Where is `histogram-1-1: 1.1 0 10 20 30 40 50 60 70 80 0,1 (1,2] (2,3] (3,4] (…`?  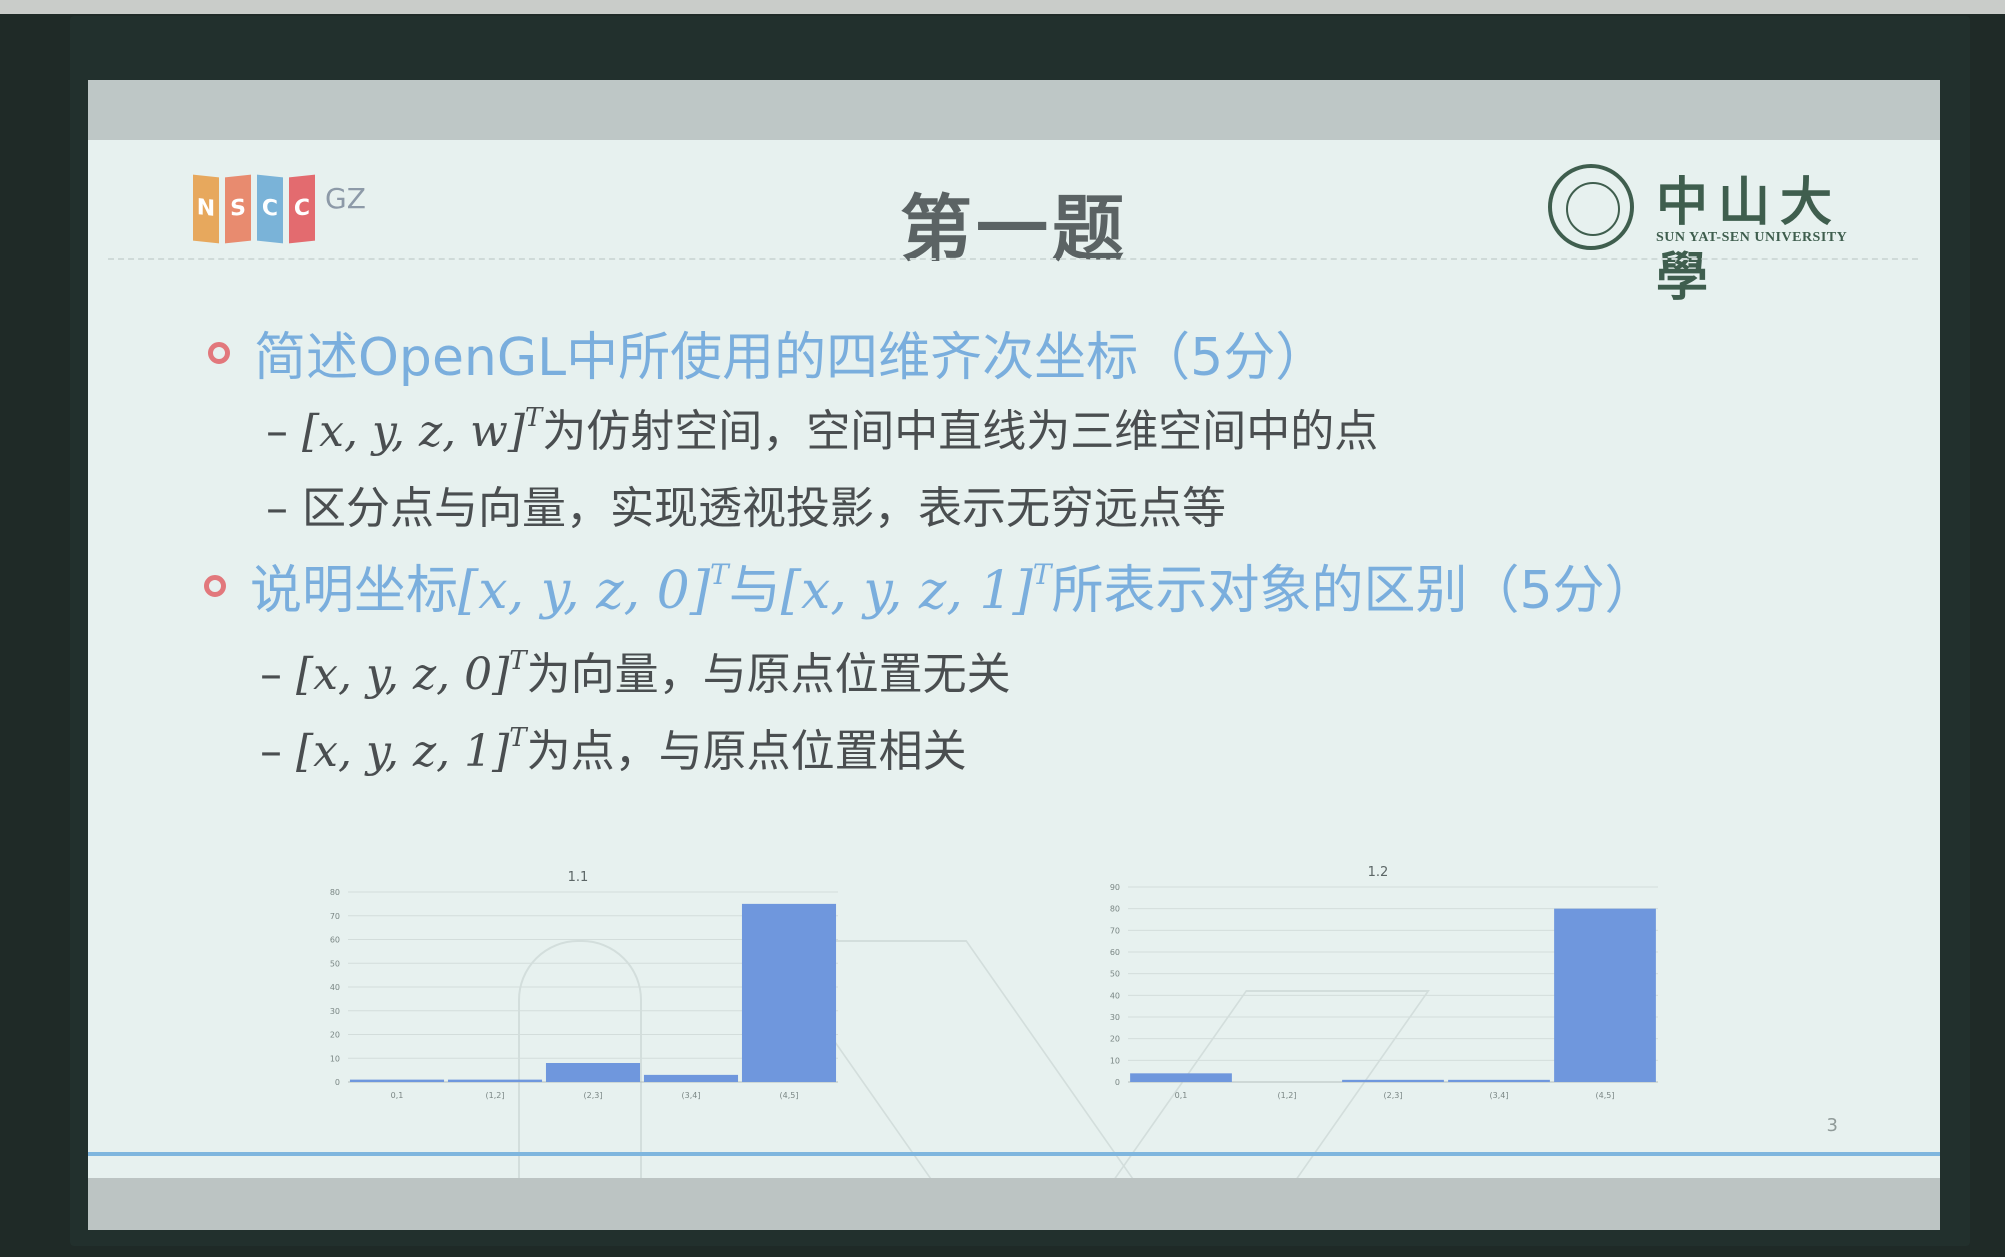
histogram-1-1: 1.1 0 10 20 30 40 50 60 70 80 0,1 (1,2] (2,3] (3,4] (… is located at coordinates (578, 990).